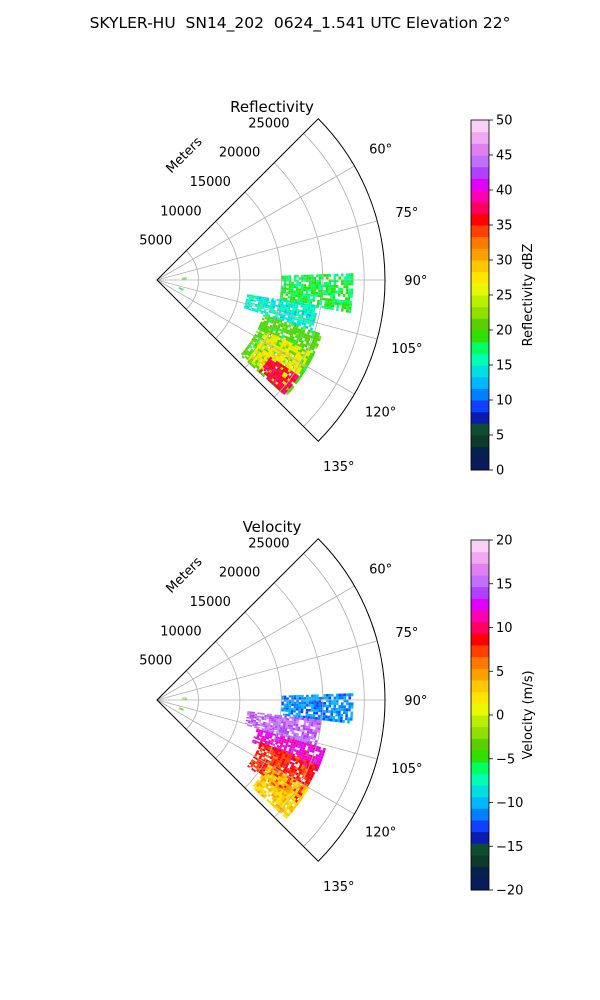 The height and width of the screenshot is (1000, 600). What do you see at coordinates (272, 527) in the screenshot?
I see `panel-title: Velocity` at bounding box center [272, 527].